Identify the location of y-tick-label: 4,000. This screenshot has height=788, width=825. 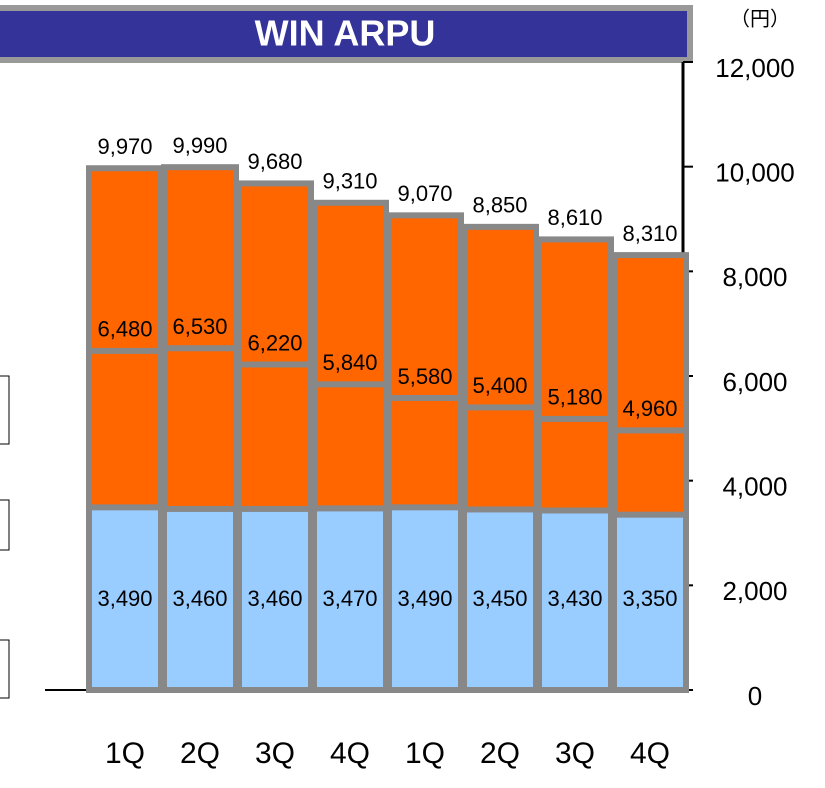
(754, 487).